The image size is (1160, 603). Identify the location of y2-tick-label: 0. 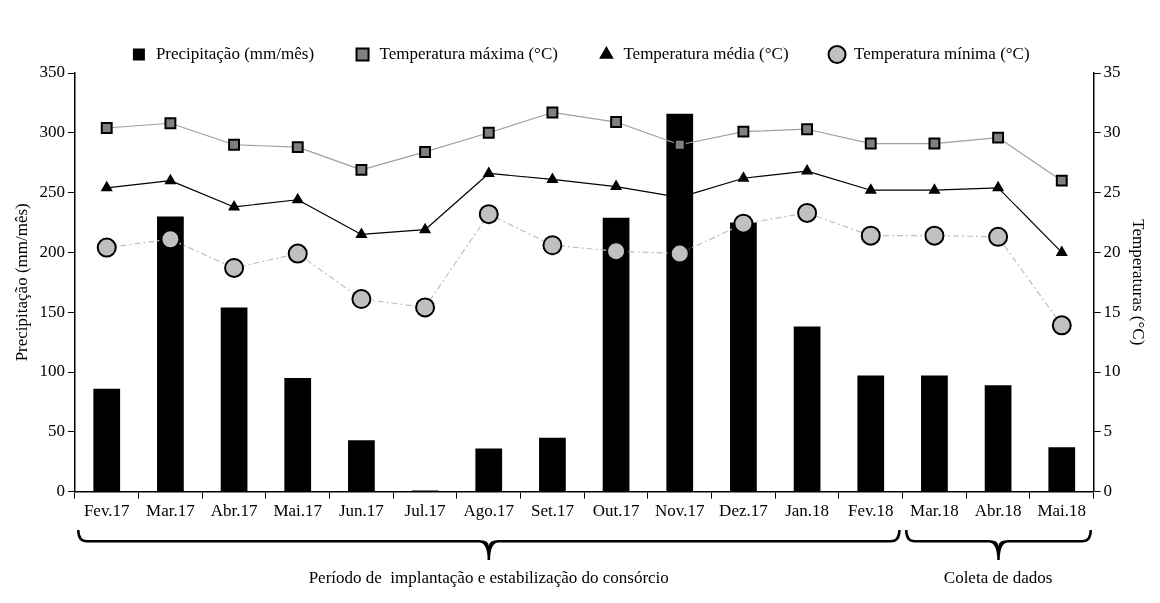
(1108, 491).